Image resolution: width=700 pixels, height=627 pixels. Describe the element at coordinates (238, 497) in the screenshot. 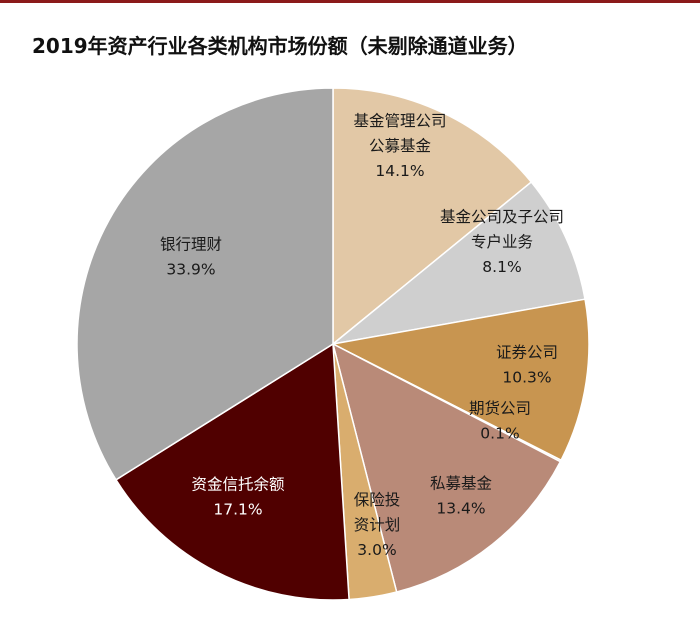

I see `slice-label-7: 资金信托余额 17.1%` at that location.